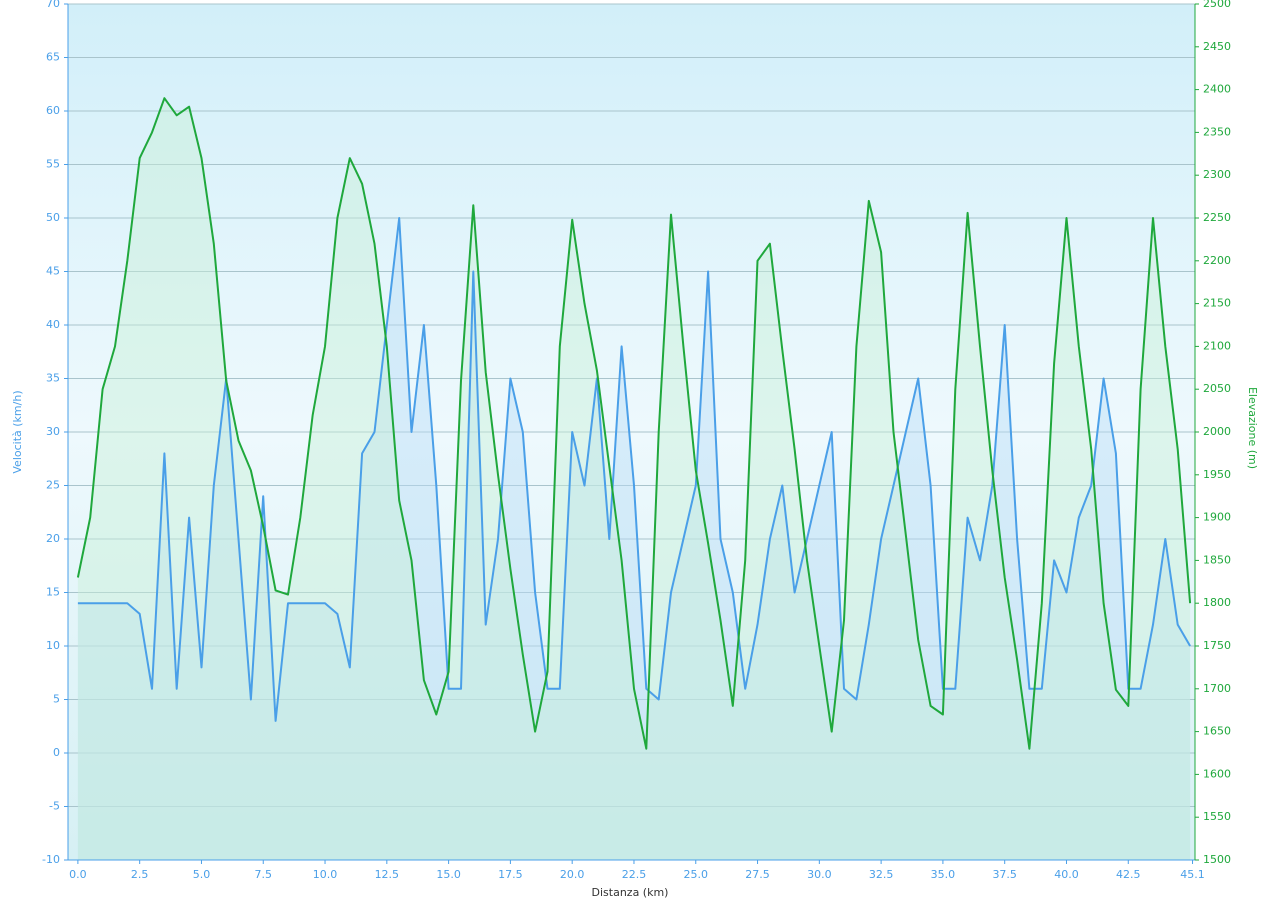  I want to click on x-tick-label: 0.0, so click(78, 874).